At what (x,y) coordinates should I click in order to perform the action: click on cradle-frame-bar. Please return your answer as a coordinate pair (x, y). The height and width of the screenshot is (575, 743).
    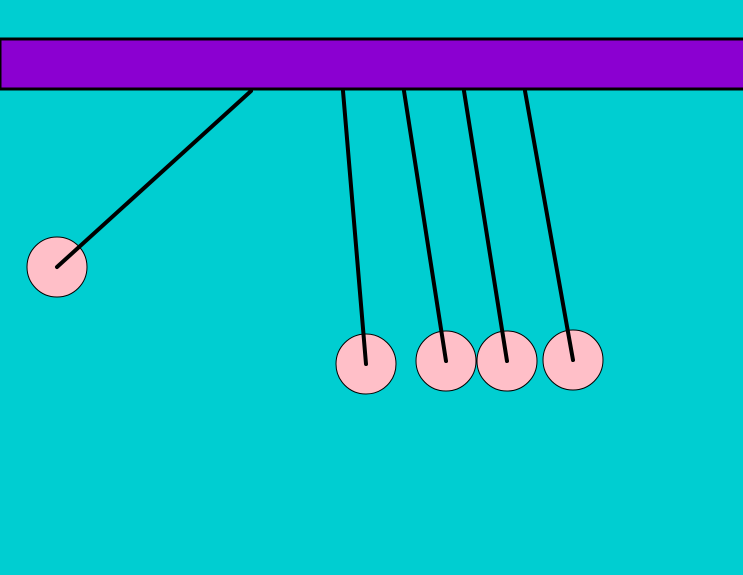
    Looking at the image, I should click on (371, 64).